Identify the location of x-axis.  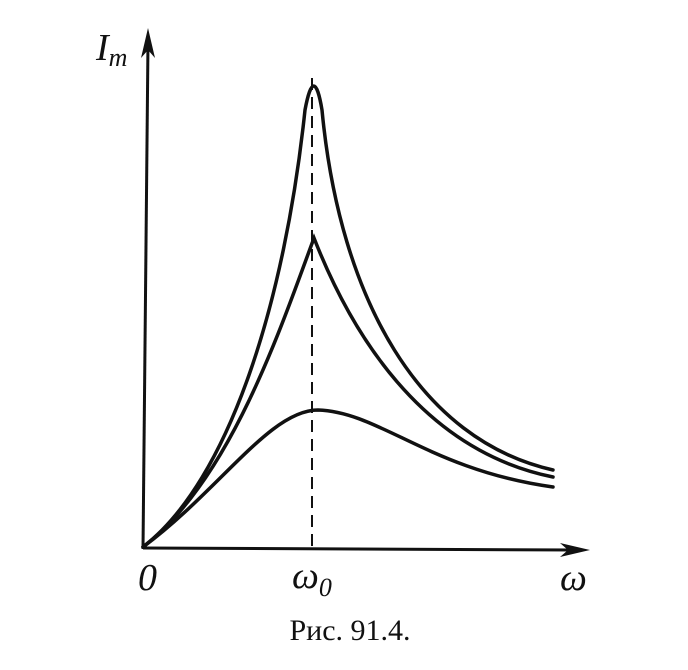
(359, 549).